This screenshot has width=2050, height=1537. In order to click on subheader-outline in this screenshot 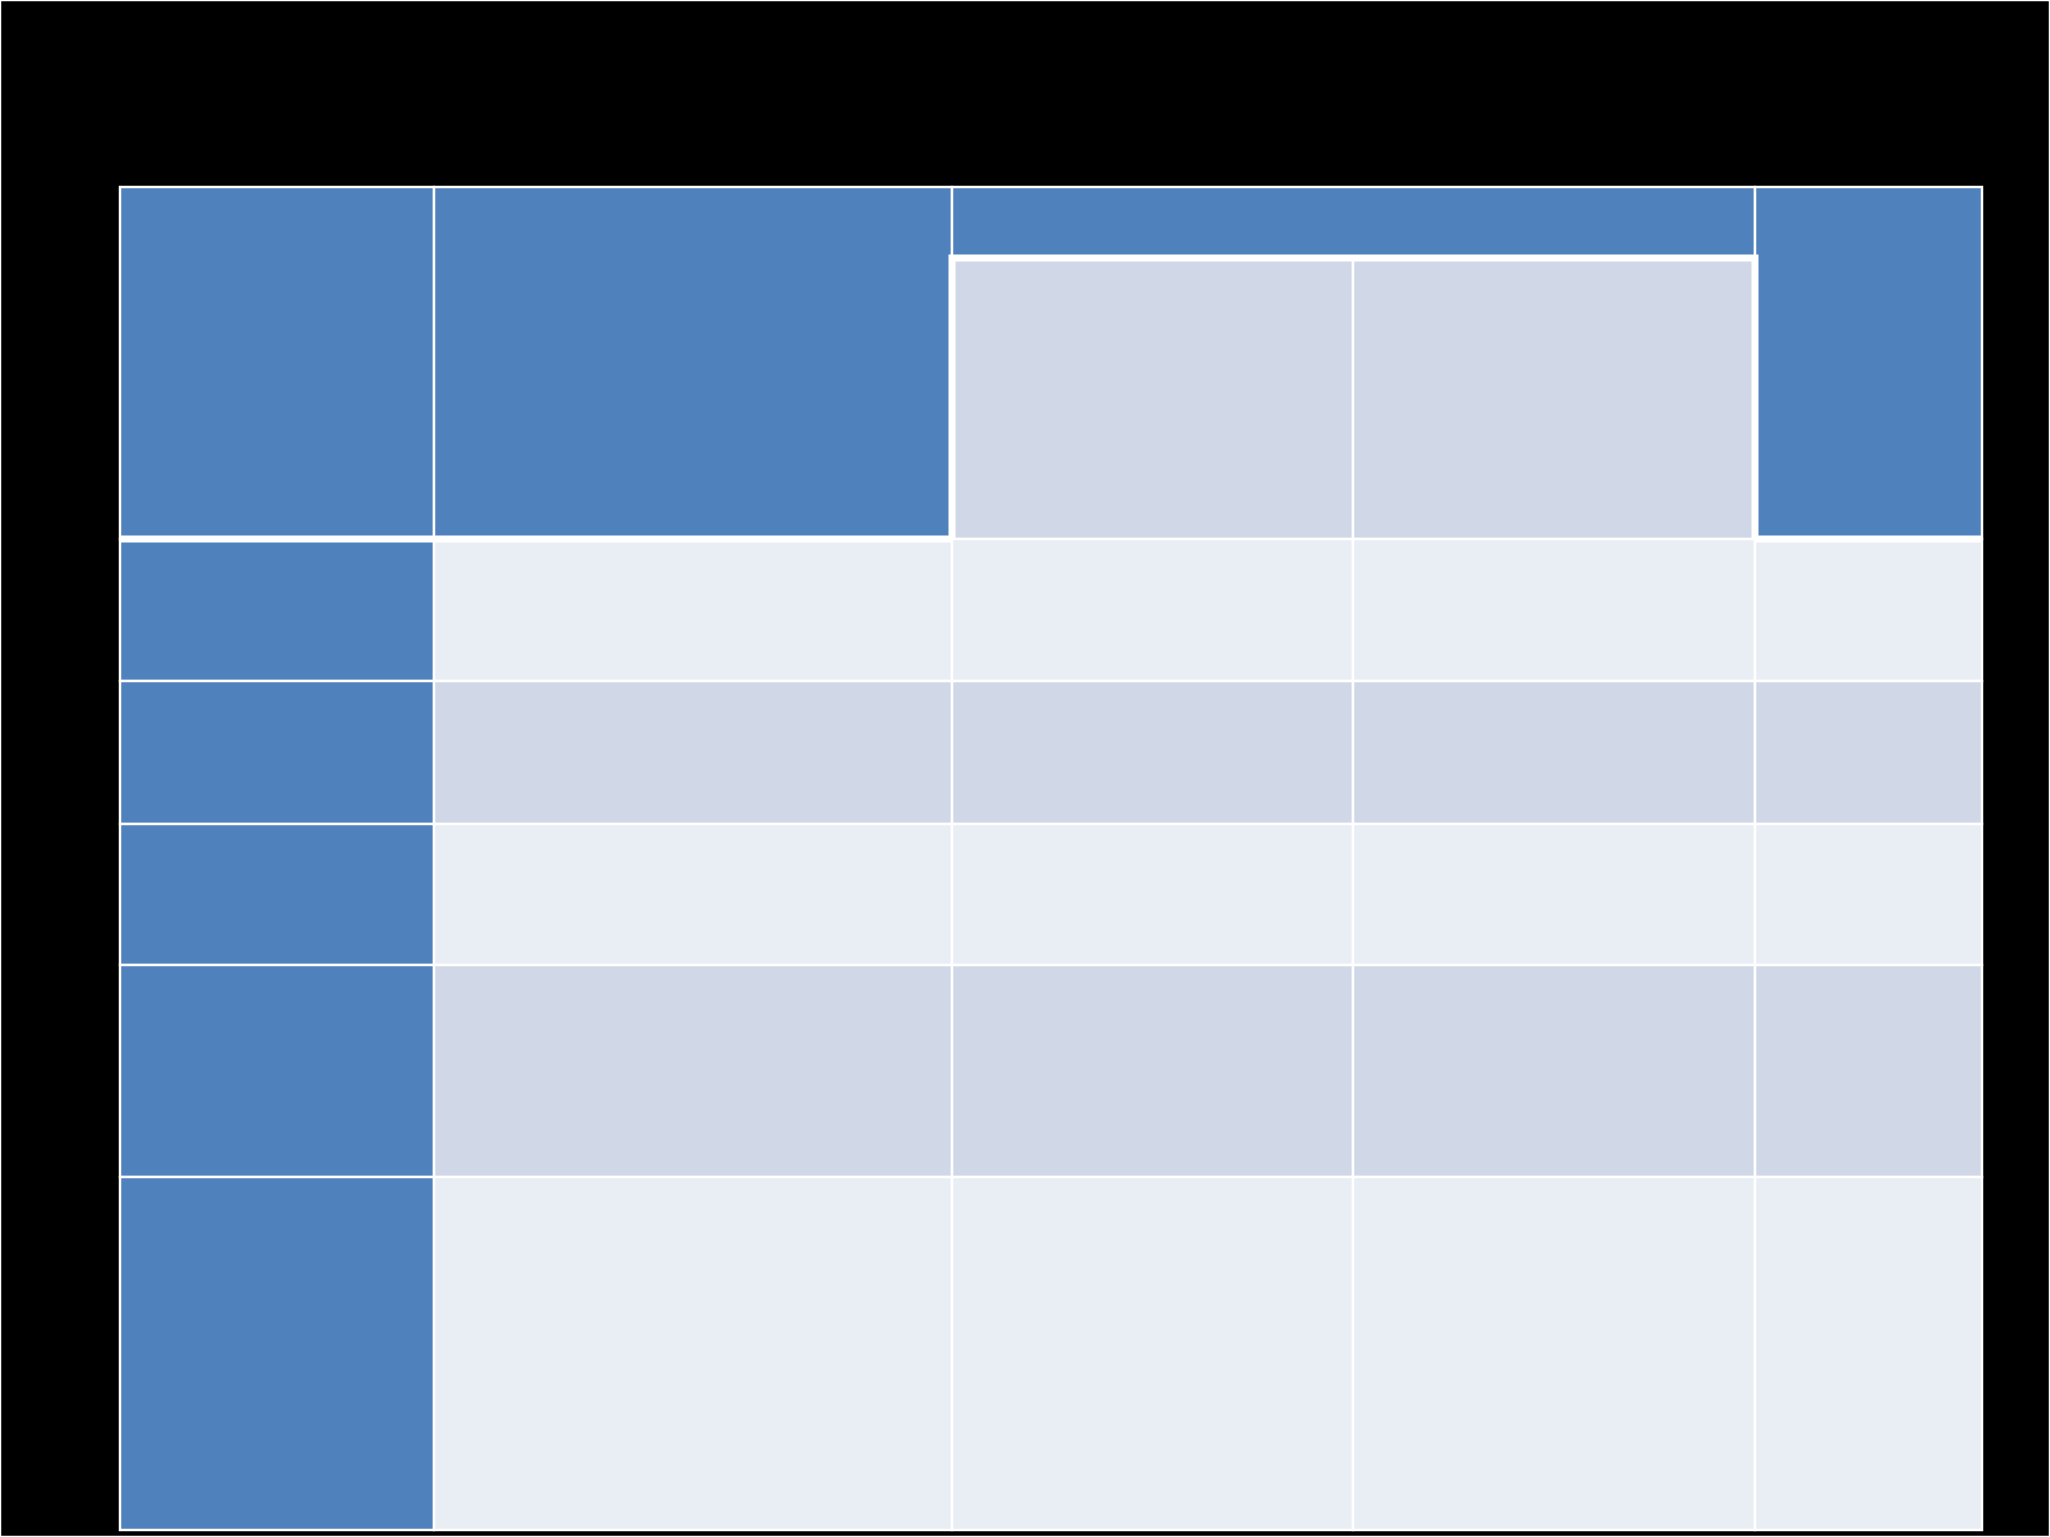, I will do `click(1353, 396)`.